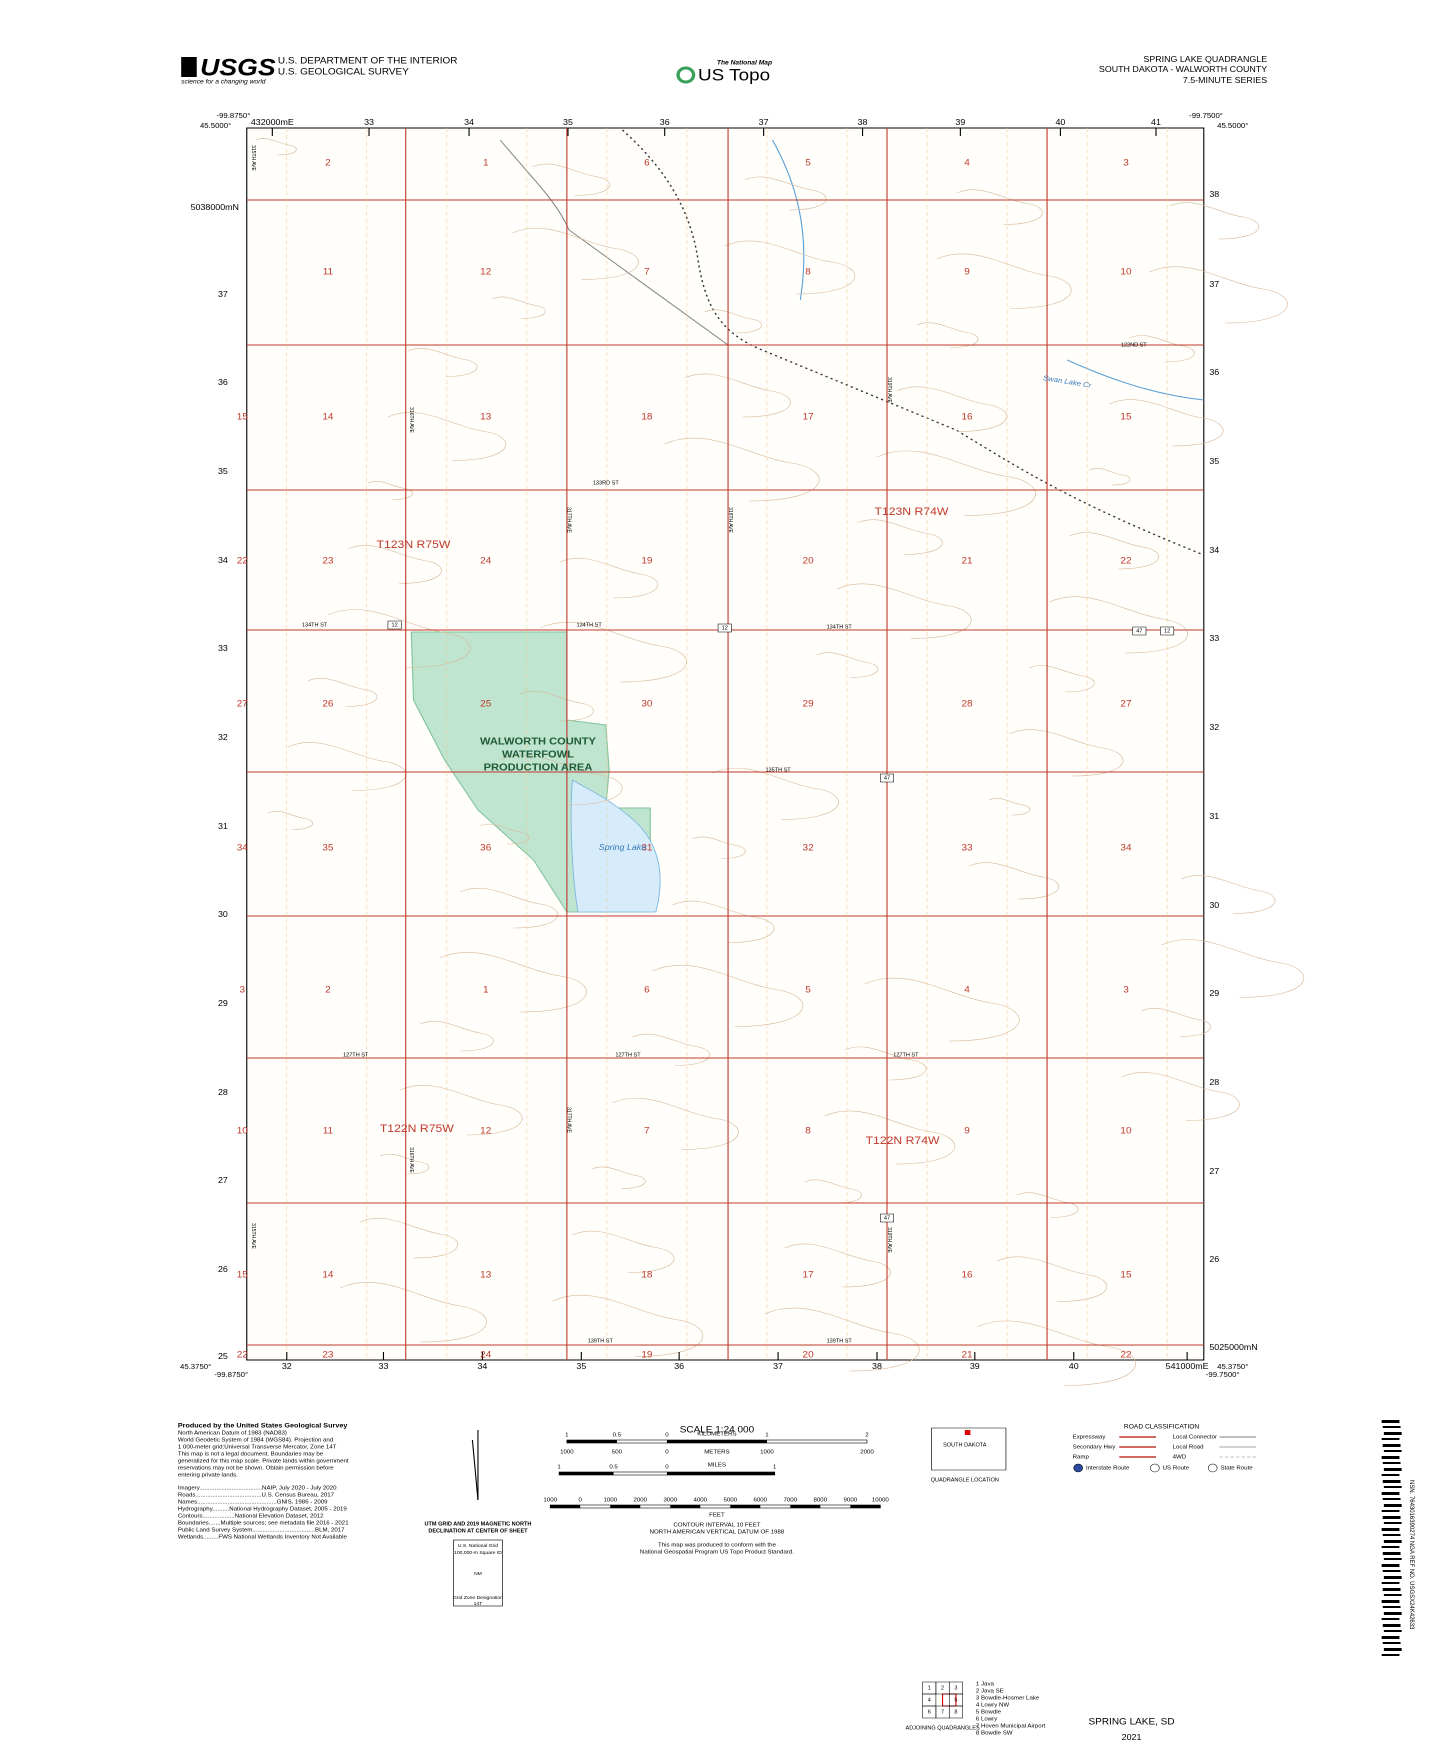 The height and width of the screenshot is (1746, 1445). Describe the element at coordinates (744, 63) in the screenshot. I see `national-map: The National Map` at that location.